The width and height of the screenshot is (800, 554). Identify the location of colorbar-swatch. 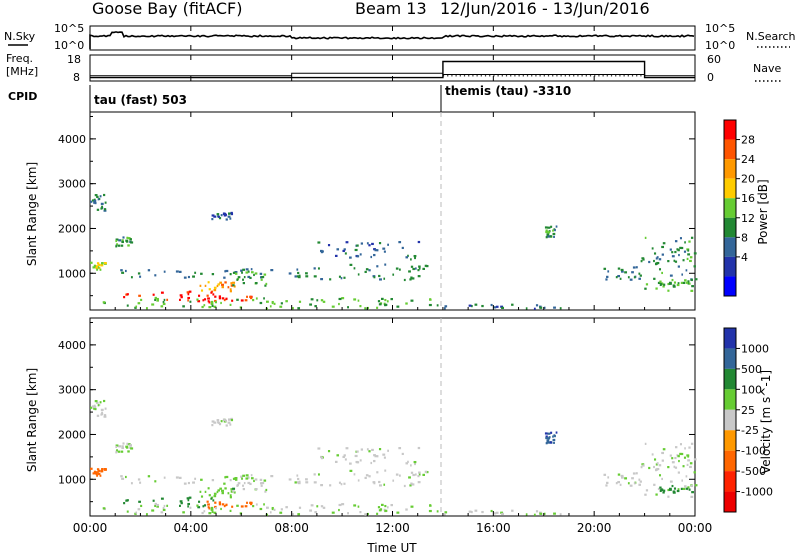
(730, 130).